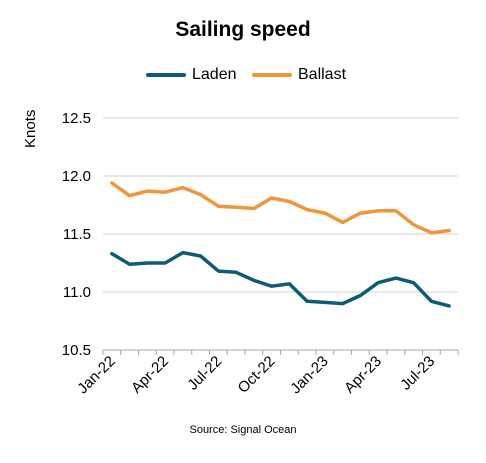 This screenshot has width=486, height=463. Describe the element at coordinates (363, 375) in the screenshot. I see `x-tick-label: Apr-23` at that location.